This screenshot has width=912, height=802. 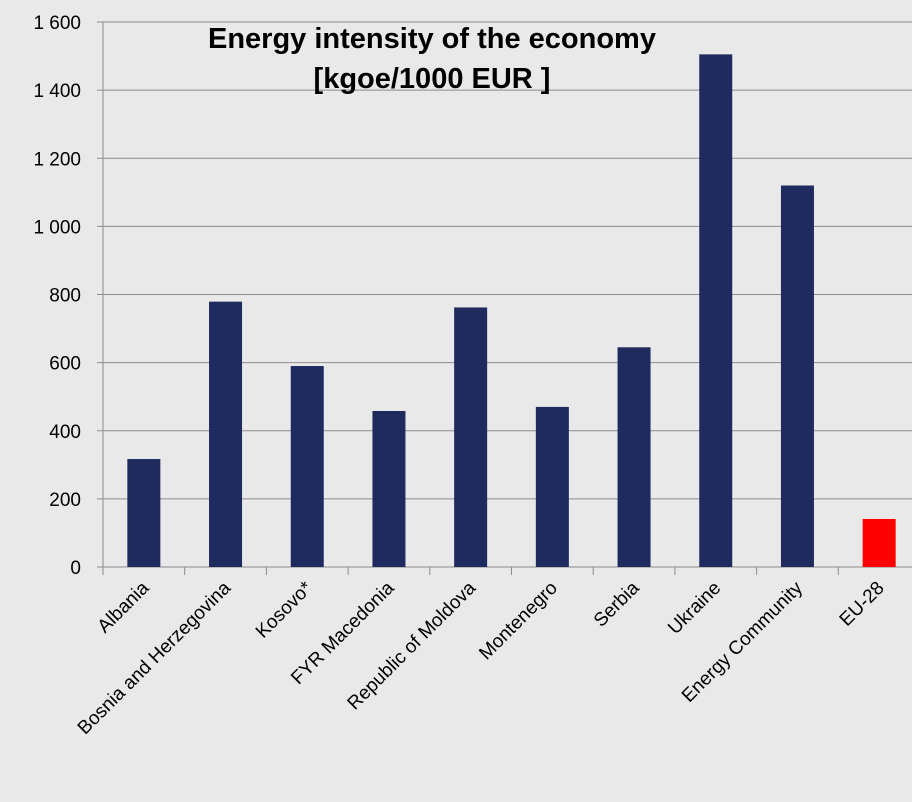 I want to click on x-tick-label: Serbia, so click(x=617, y=604).